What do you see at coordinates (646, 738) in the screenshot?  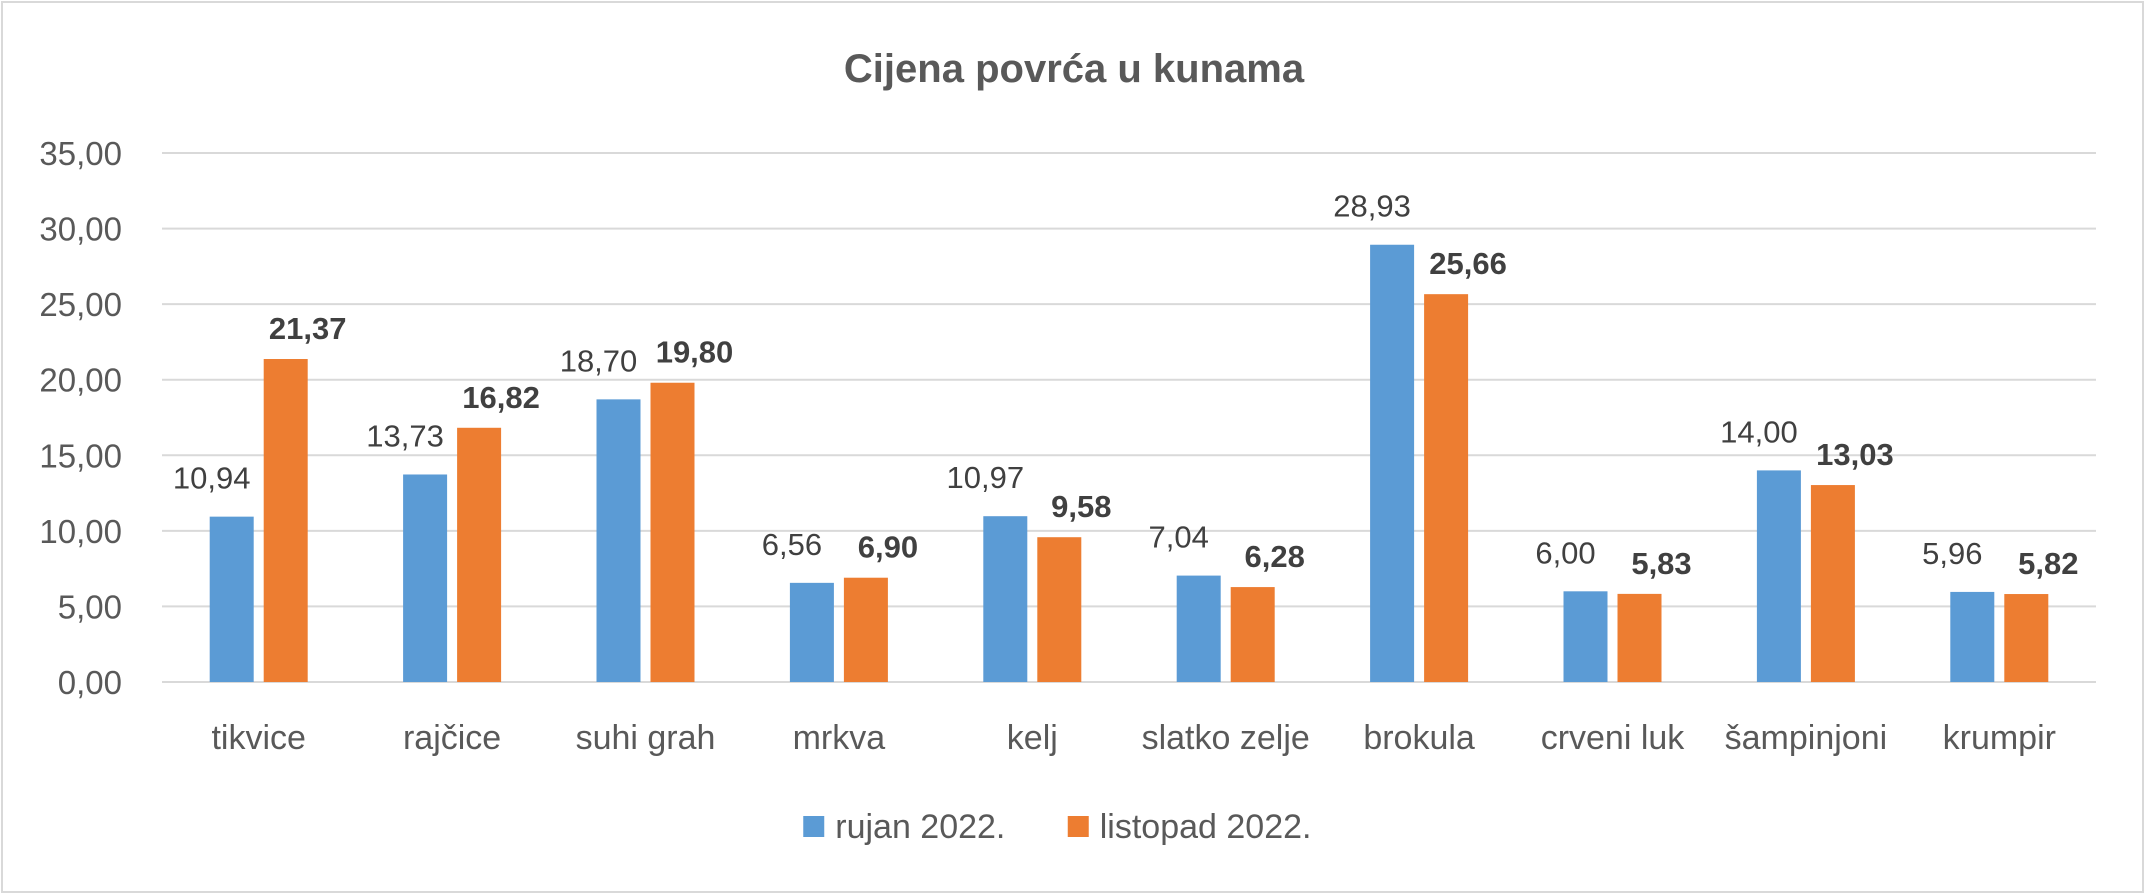 I see `x-category-label: suhi grah` at bounding box center [646, 738].